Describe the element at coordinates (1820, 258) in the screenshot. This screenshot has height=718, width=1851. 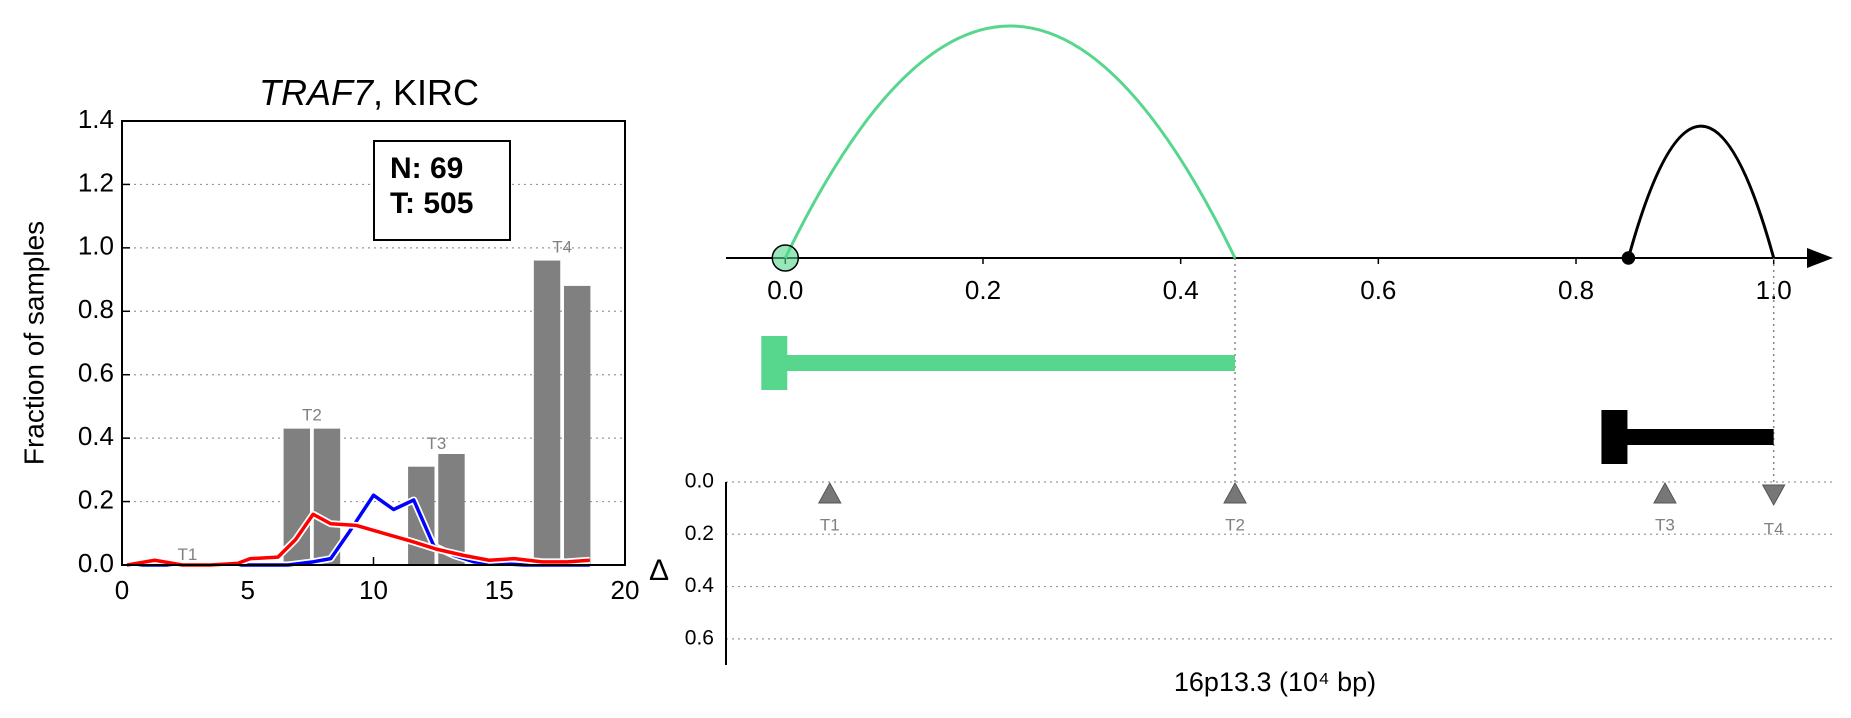
I see `arc-axis-arrow` at that location.